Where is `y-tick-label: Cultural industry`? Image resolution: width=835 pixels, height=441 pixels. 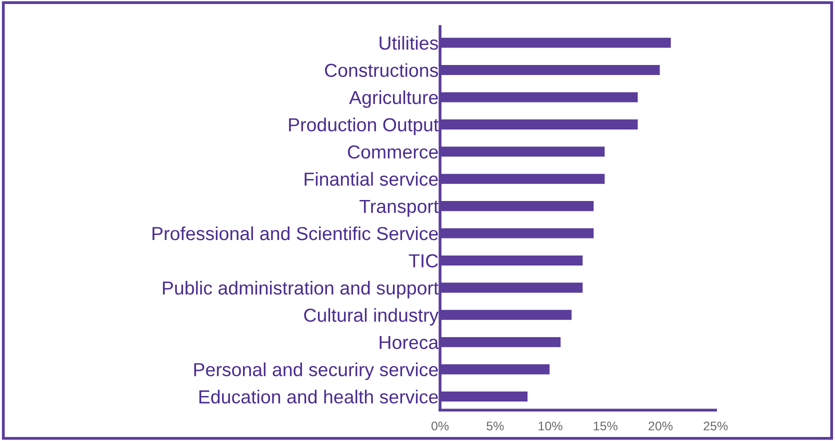 y-tick-label: Cultural industry is located at coordinates (371, 317).